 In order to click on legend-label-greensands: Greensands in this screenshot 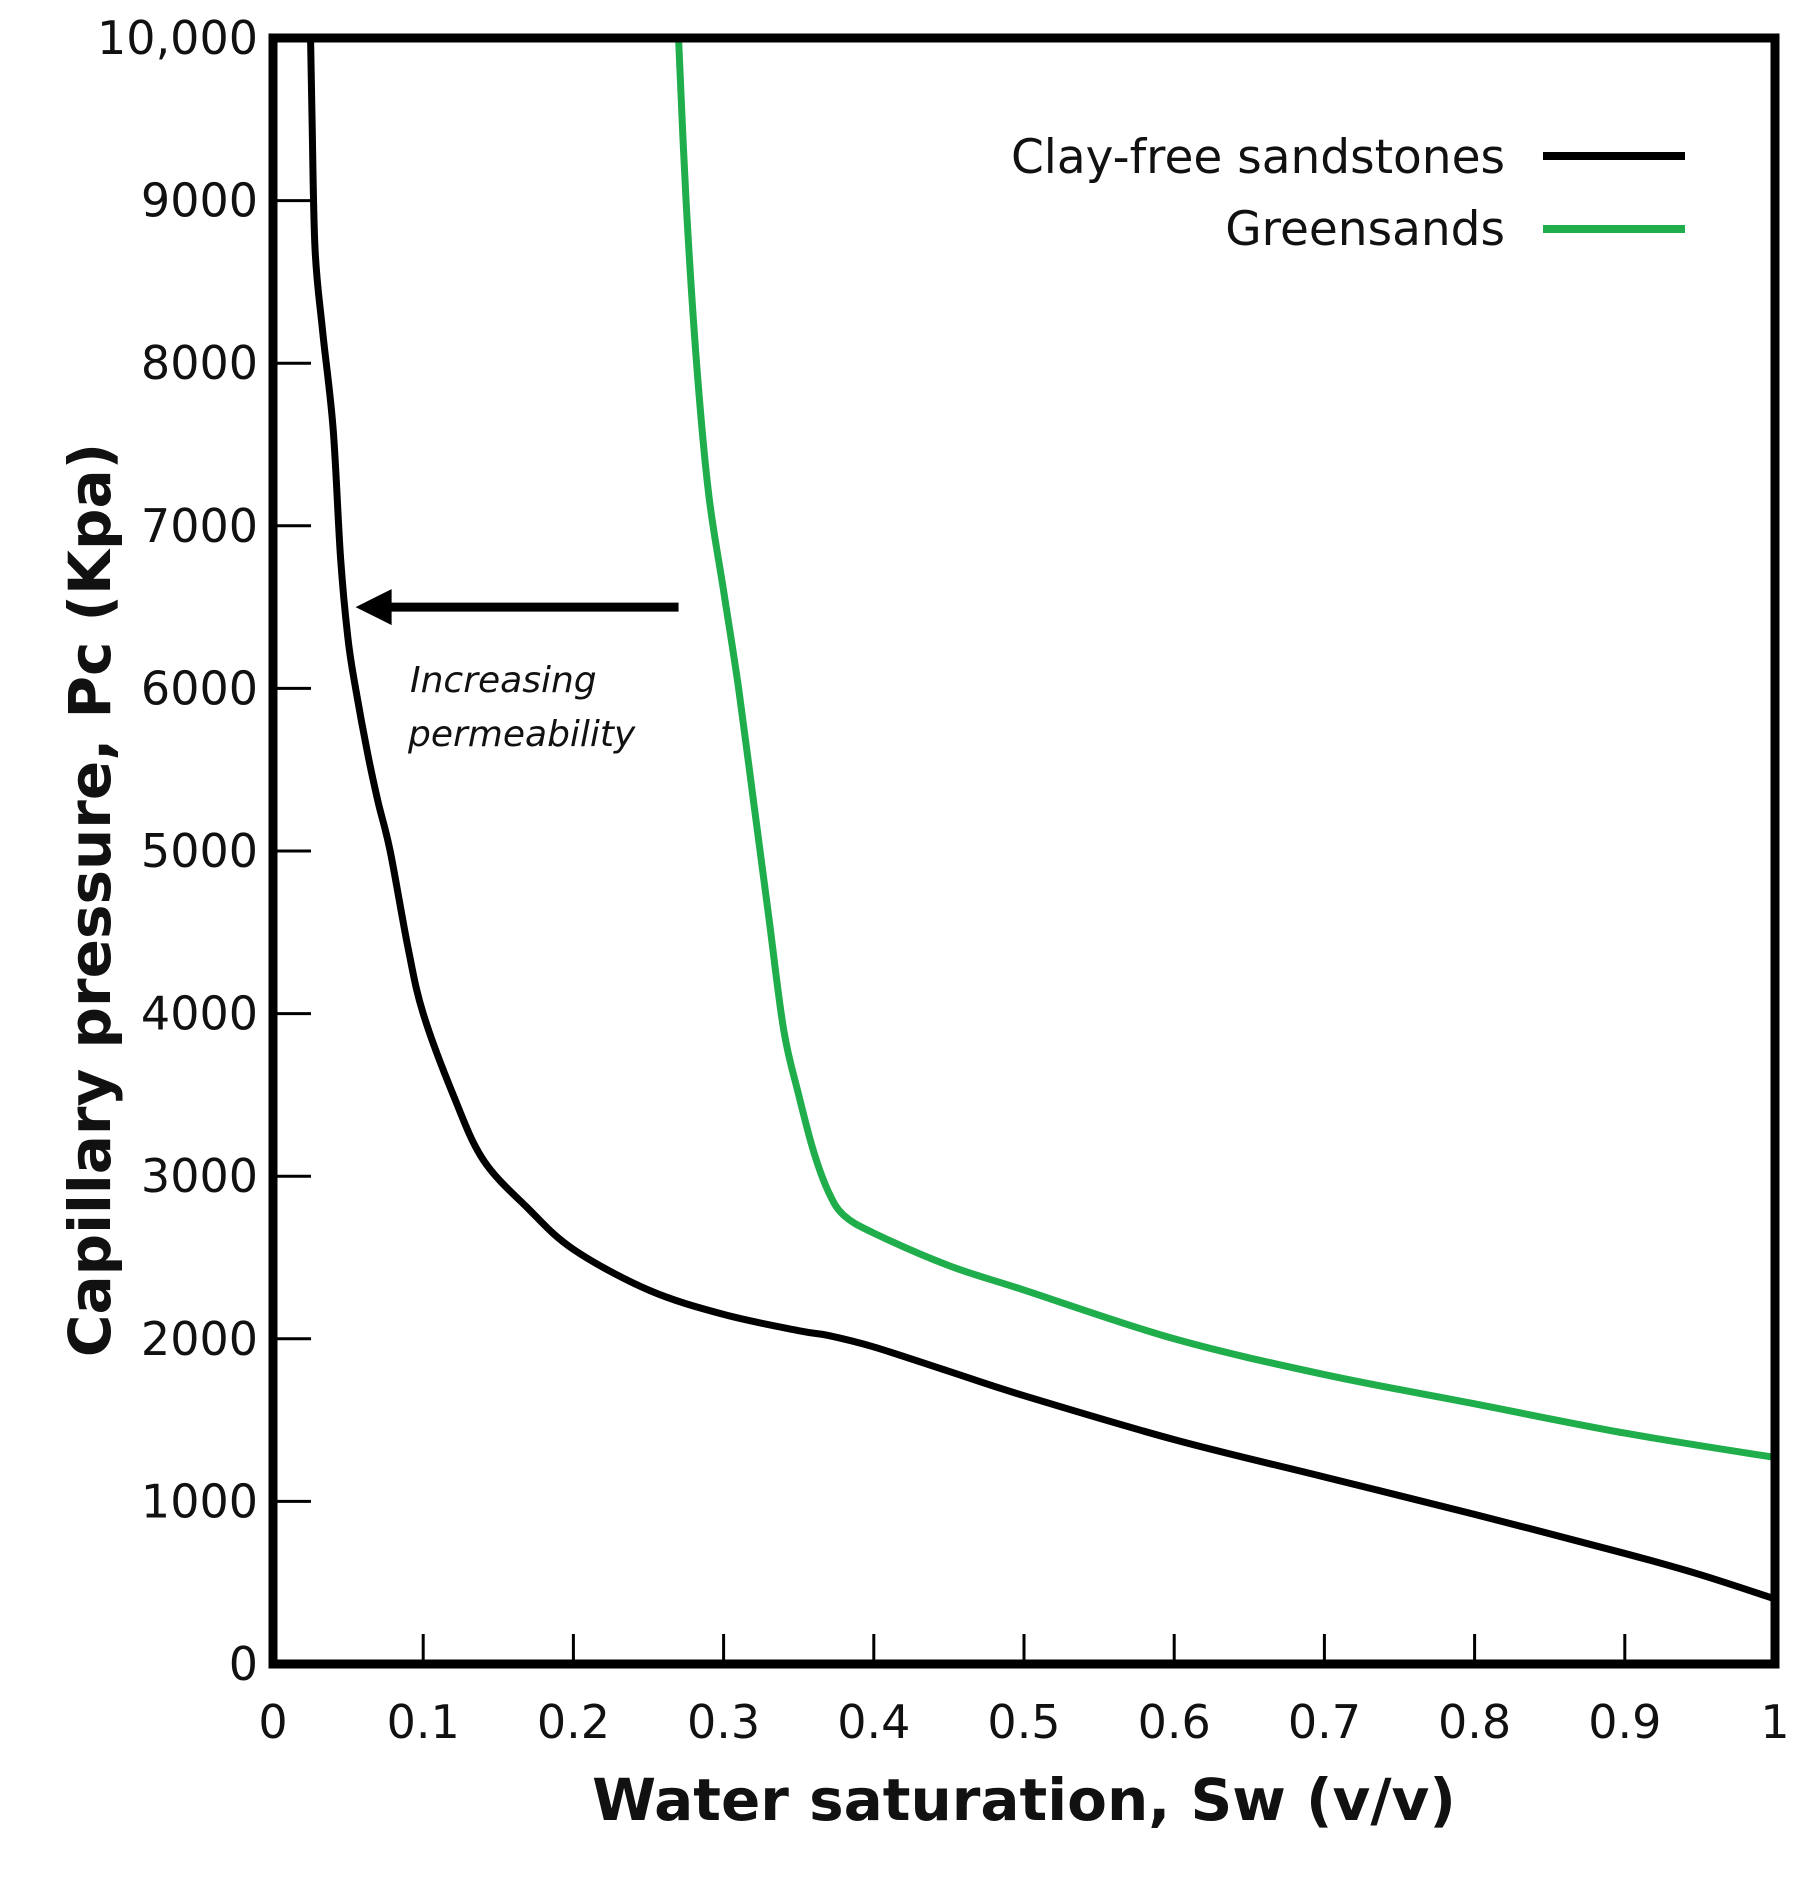, I will do `click(1365, 229)`.